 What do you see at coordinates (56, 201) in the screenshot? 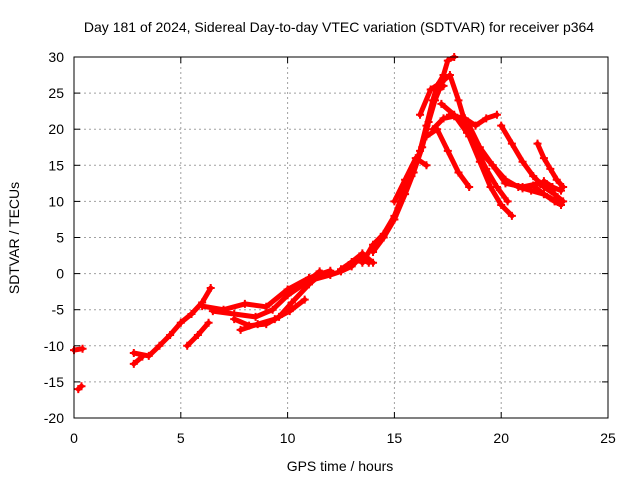
I see `y-tick-label: 10` at bounding box center [56, 201].